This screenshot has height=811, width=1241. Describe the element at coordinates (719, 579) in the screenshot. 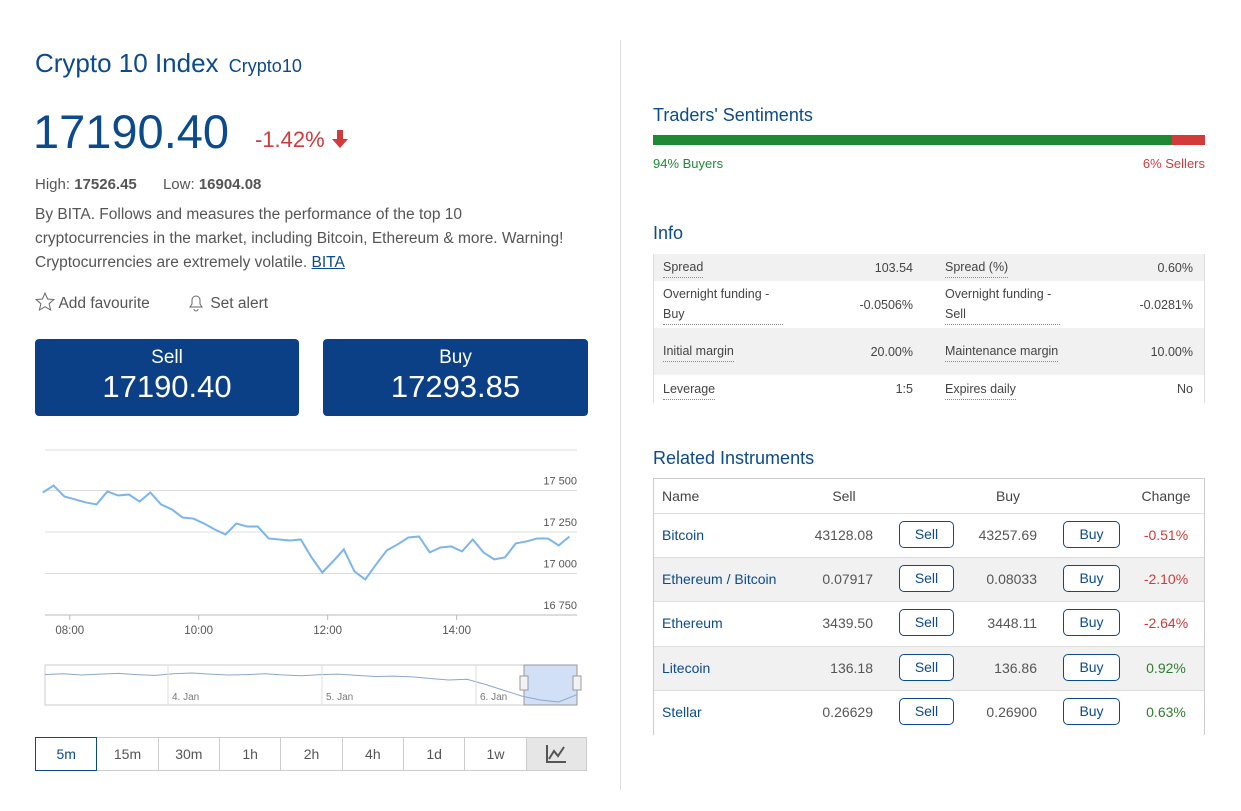

I see `instrument-name: Ethereum / Bitcoin` at that location.